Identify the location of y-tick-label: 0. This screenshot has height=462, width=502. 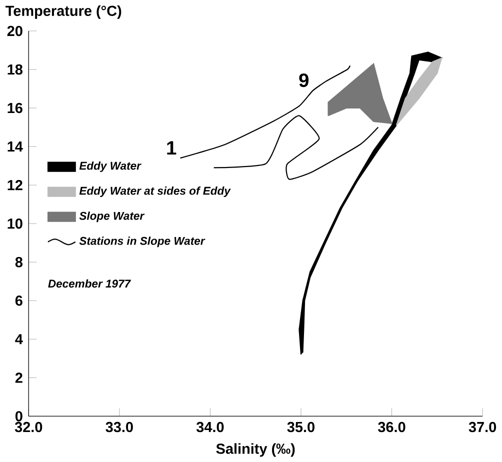
(18, 416).